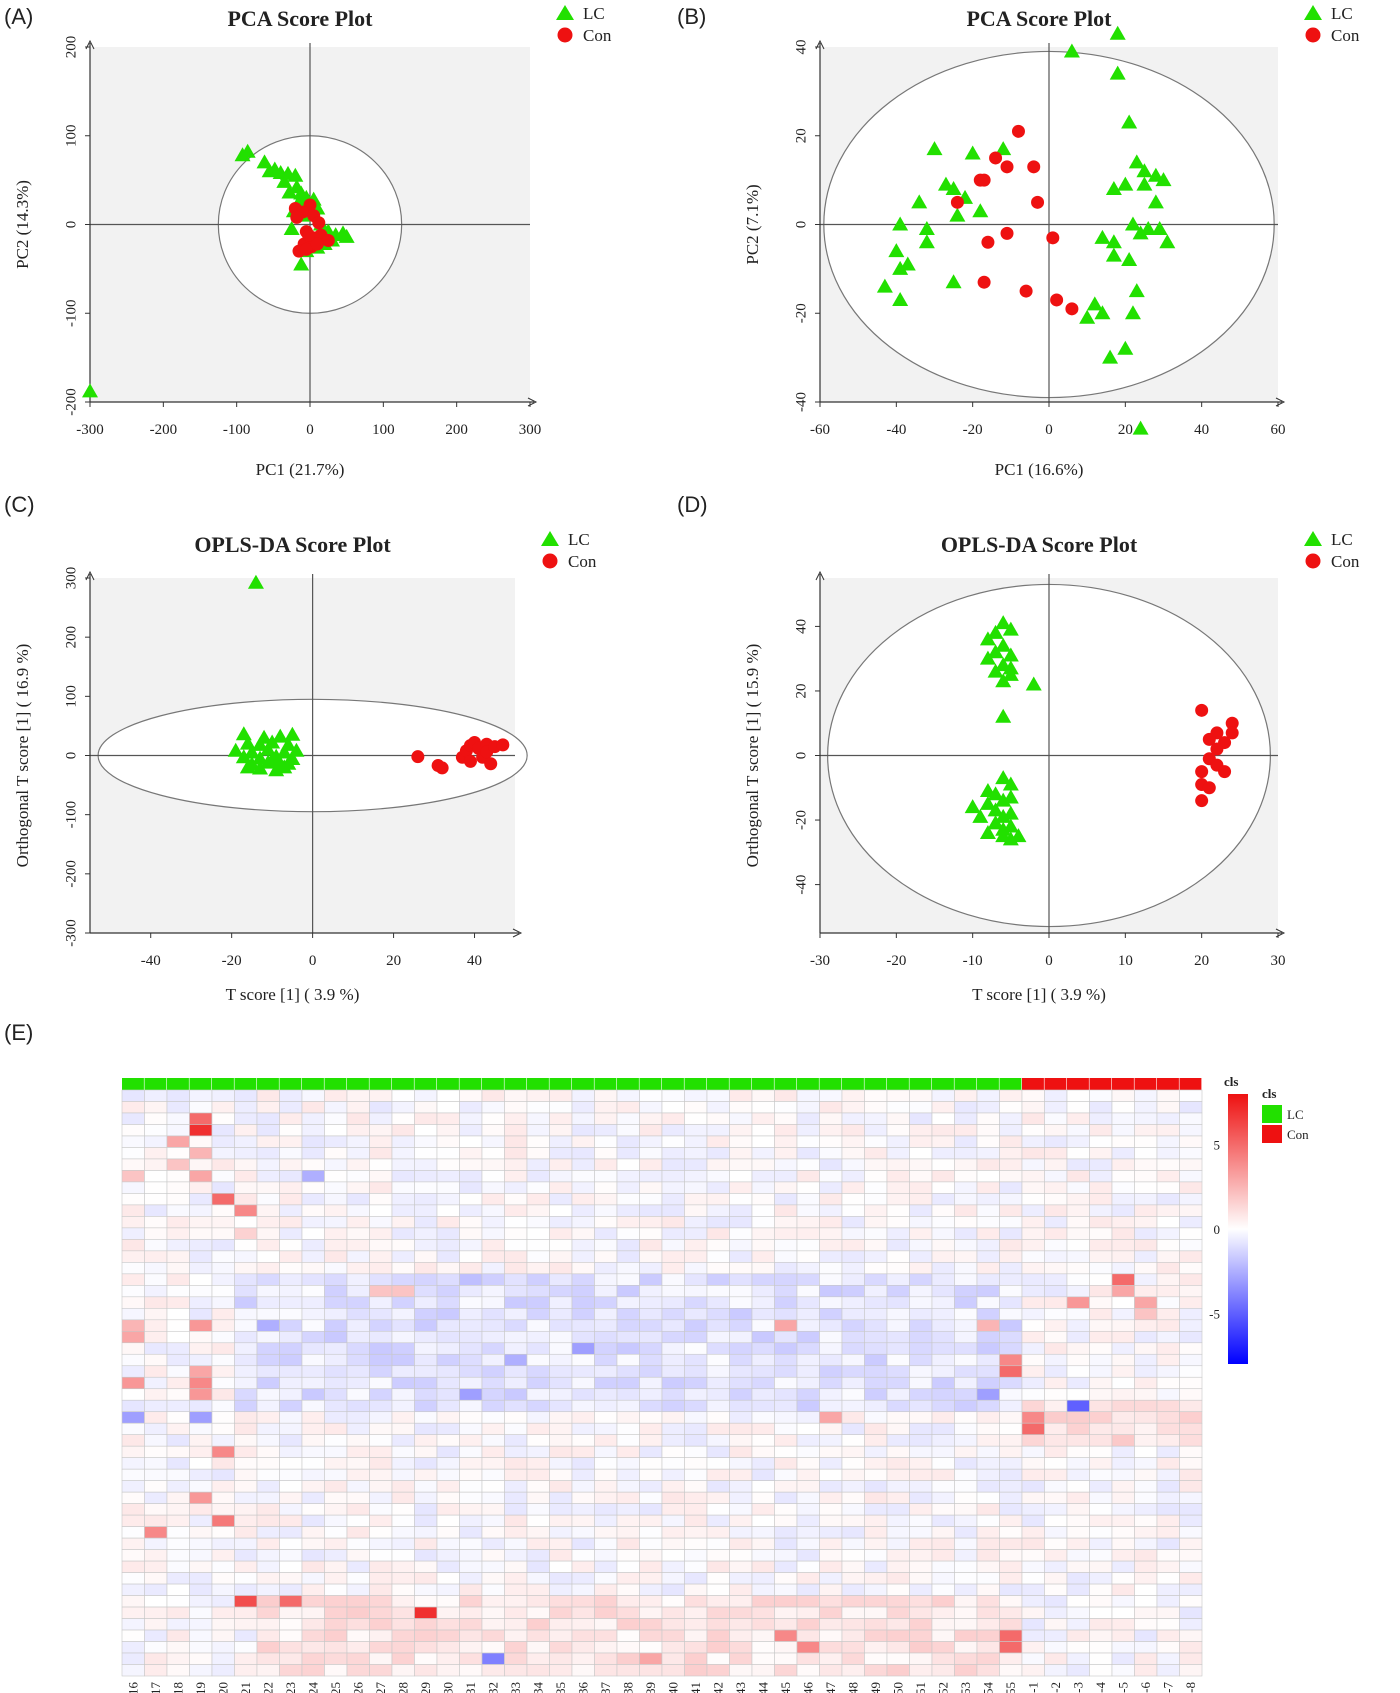  Describe the element at coordinates (692, 16) in the screenshot. I see `panel-letter-b: (B)` at that location.